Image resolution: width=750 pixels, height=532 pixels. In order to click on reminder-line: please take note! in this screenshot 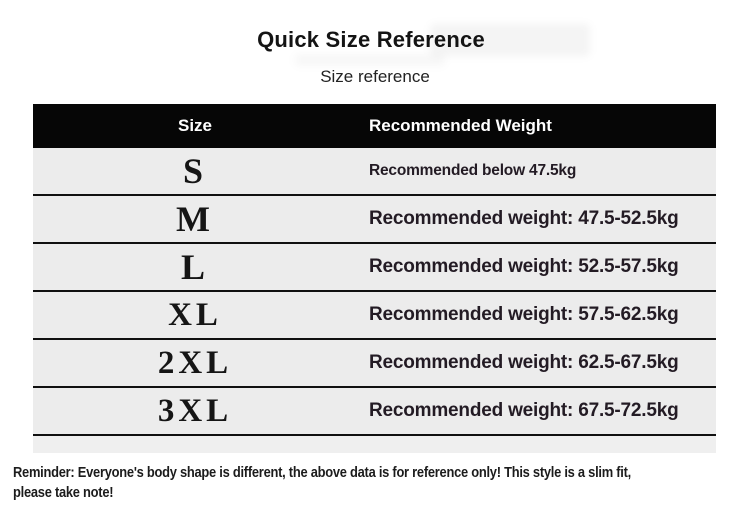, I will do `click(63, 492)`.